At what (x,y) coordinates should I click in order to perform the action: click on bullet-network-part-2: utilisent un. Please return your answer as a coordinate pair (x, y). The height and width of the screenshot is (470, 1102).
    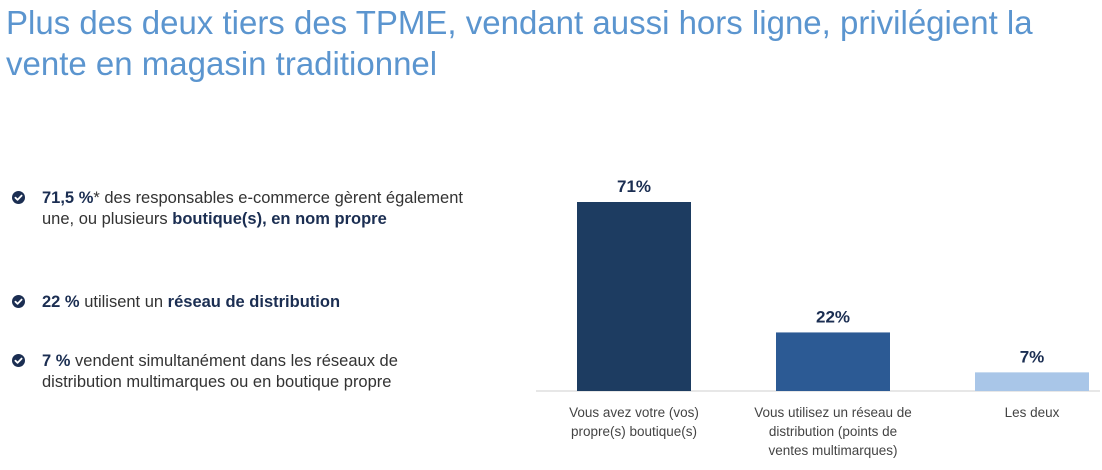
    Looking at the image, I should click on (123, 302).